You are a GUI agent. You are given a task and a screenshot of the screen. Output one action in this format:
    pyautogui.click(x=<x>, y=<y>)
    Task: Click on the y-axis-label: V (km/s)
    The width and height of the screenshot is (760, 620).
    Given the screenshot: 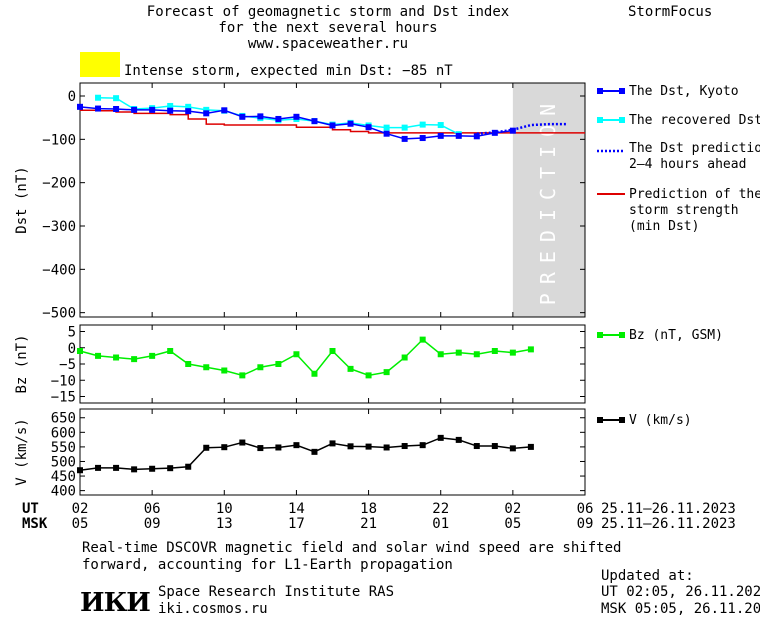 What is the action you would take?
    pyautogui.click(x=22, y=451)
    